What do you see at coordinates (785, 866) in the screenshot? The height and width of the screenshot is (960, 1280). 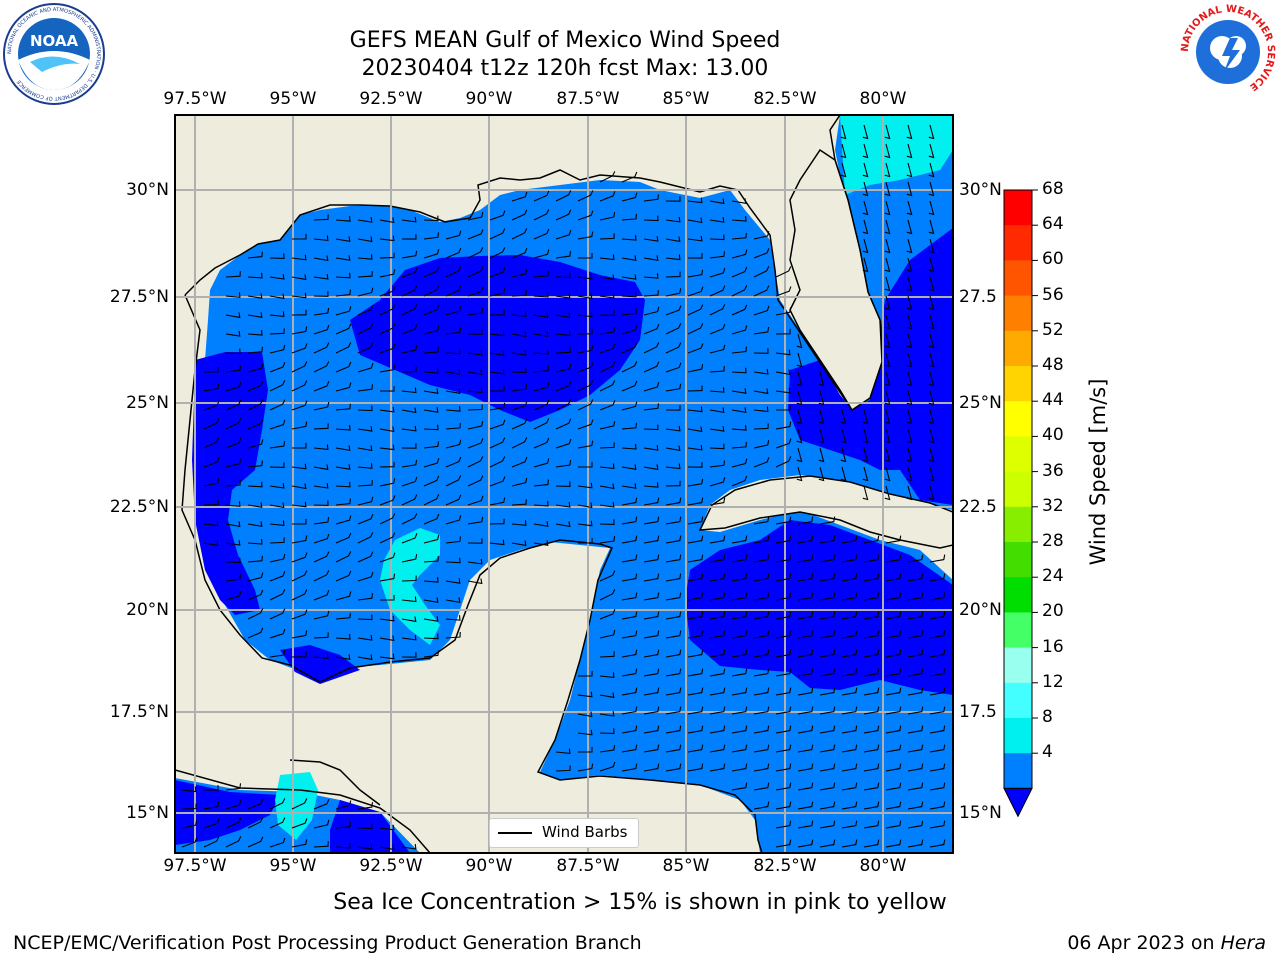 I see `lon-label-bottom: 82.5°W` at bounding box center [785, 866].